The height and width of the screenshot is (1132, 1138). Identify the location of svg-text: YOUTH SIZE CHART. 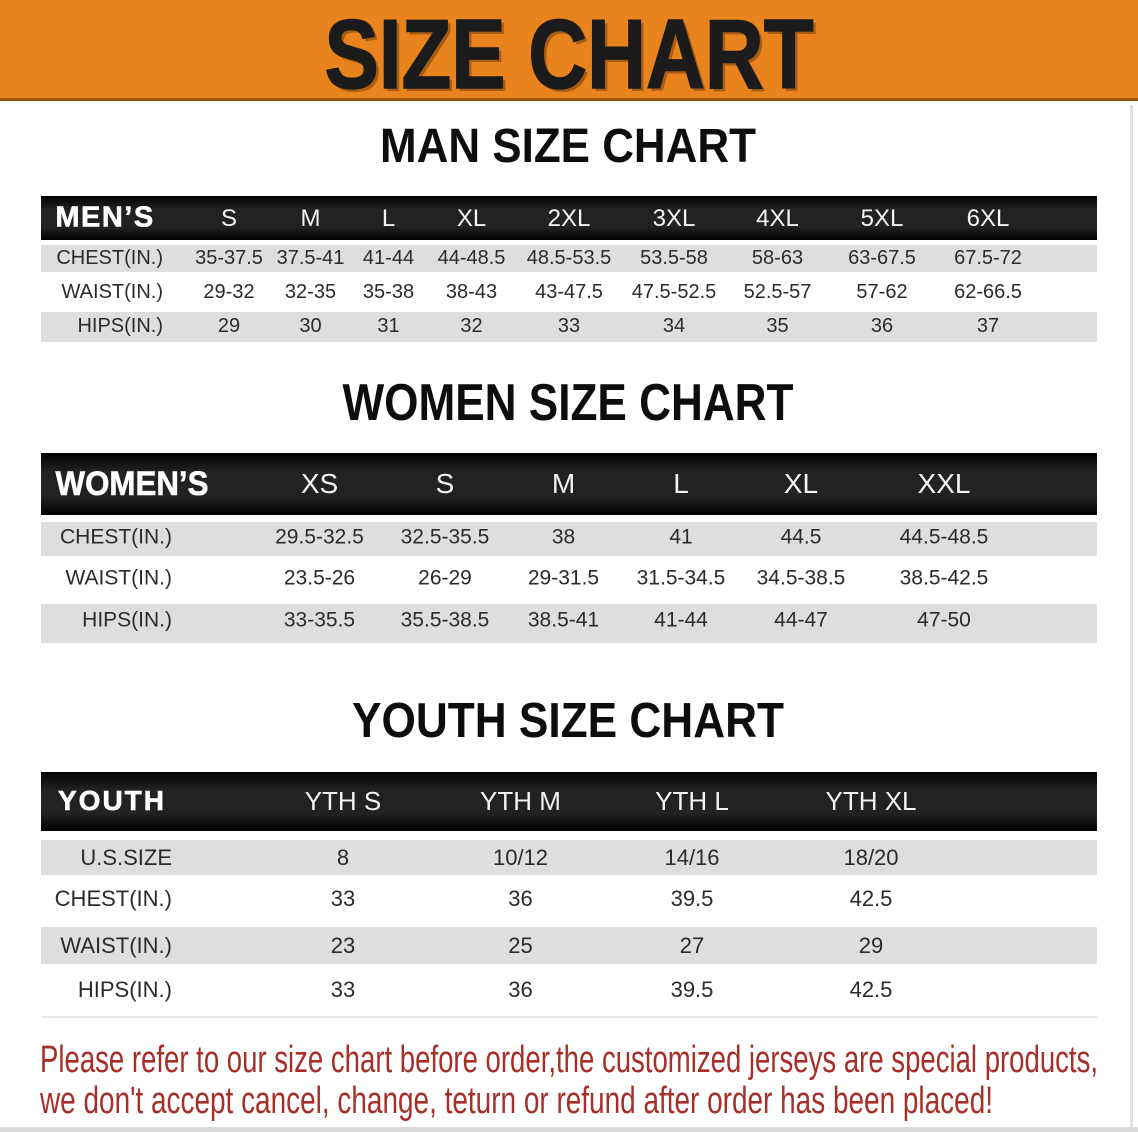
(568, 721).